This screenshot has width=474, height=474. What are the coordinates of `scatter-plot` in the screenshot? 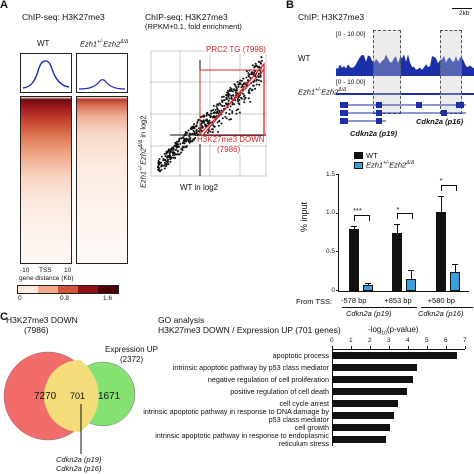 It's located at (208, 113).